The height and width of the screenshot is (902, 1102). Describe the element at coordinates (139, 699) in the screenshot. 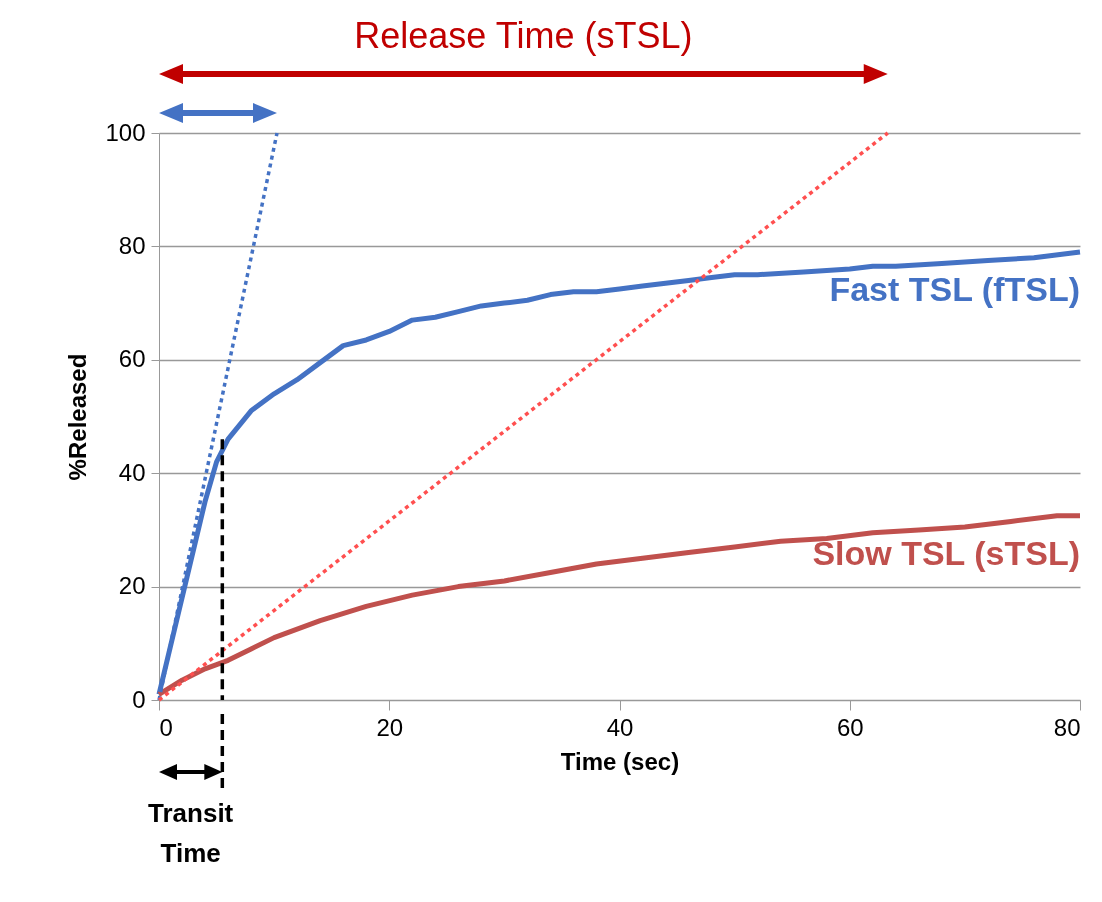

I see `y-tick-label: 0` at that location.